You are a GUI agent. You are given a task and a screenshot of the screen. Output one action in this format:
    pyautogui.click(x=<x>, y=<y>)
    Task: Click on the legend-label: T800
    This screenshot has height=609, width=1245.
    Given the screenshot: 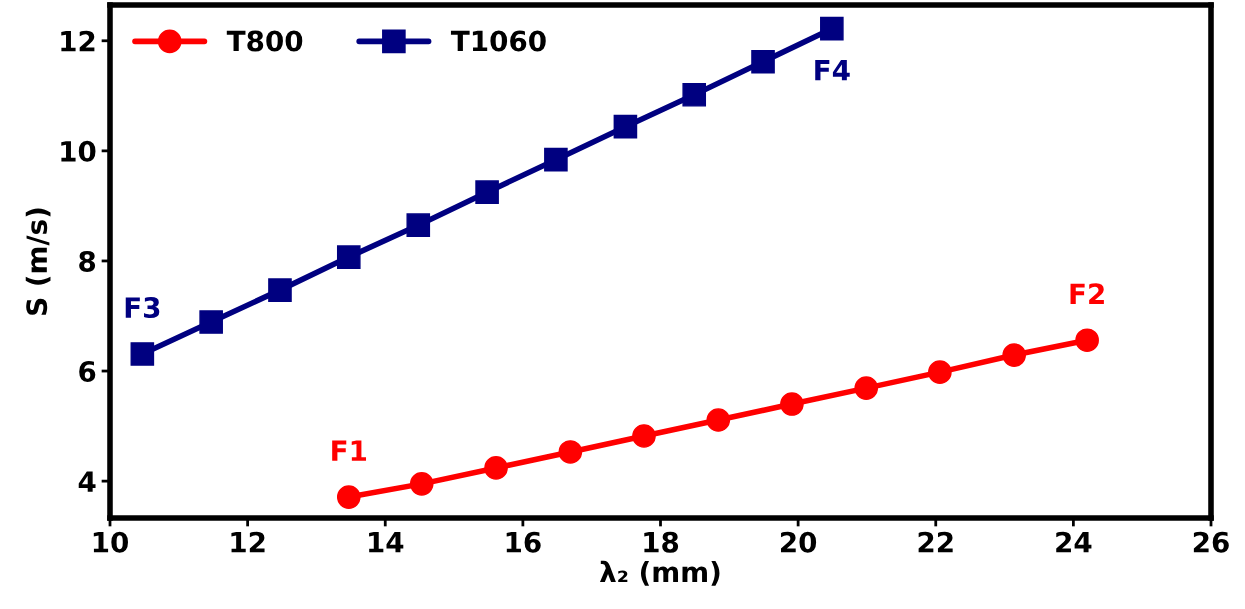 What is the action you would take?
    pyautogui.click(x=264, y=41)
    